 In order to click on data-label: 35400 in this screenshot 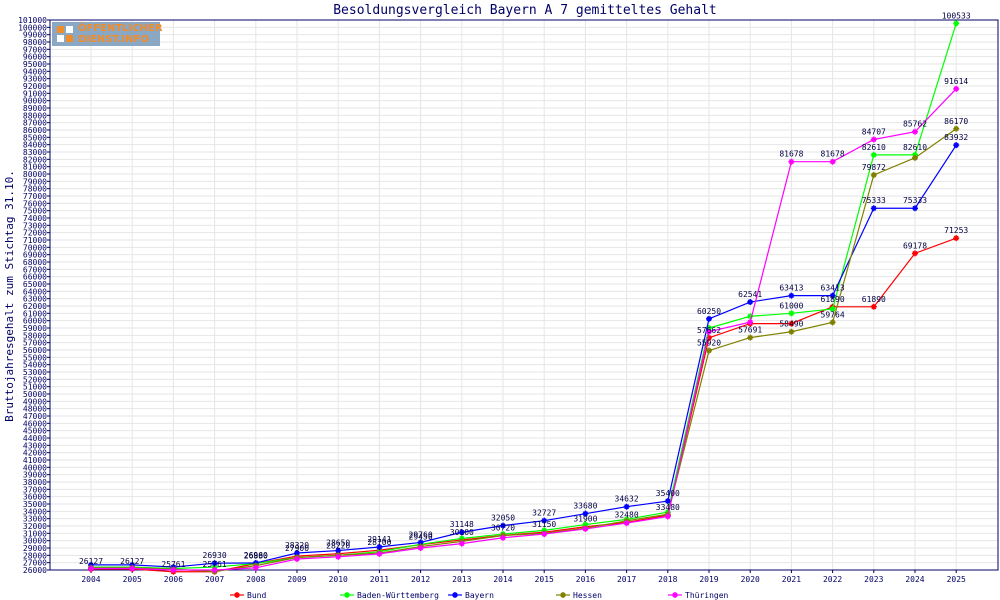, I will do `click(668, 493)`.